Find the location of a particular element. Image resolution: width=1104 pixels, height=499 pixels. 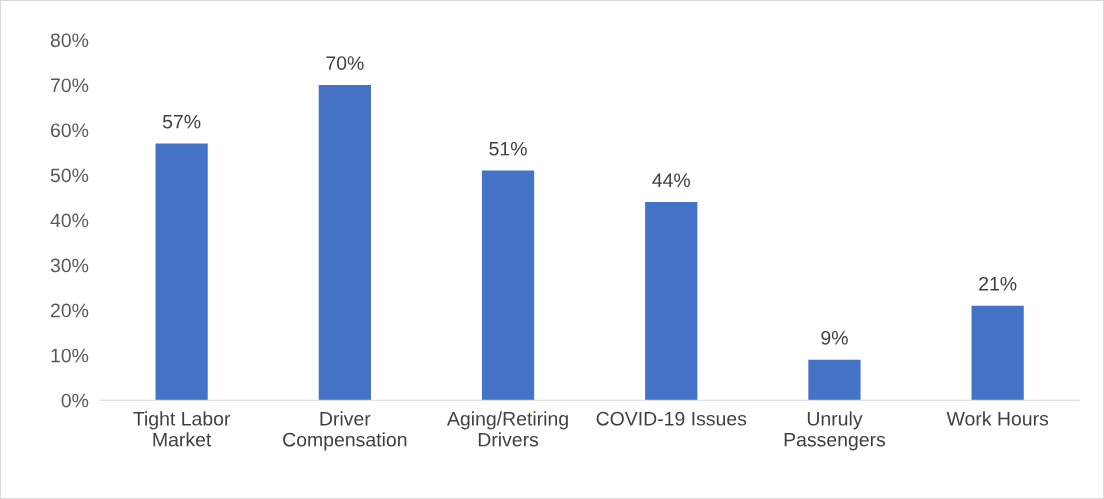

x-tick-label: Unruly Passengers is located at coordinates (835, 431).